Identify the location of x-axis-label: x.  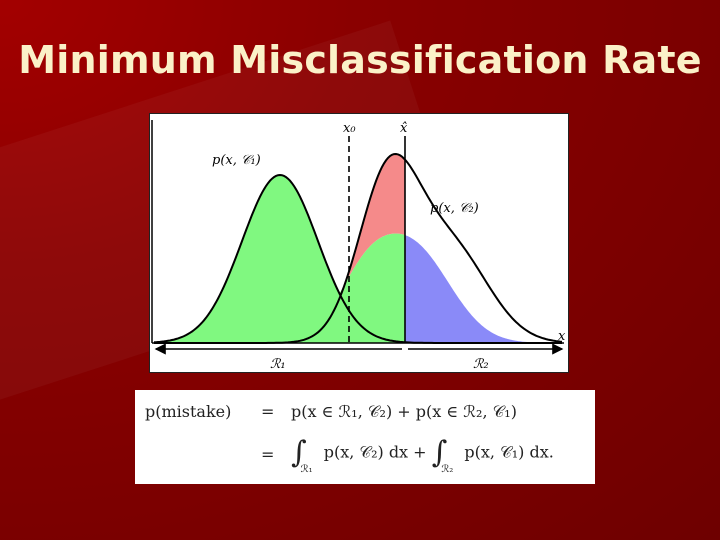
(562, 336).